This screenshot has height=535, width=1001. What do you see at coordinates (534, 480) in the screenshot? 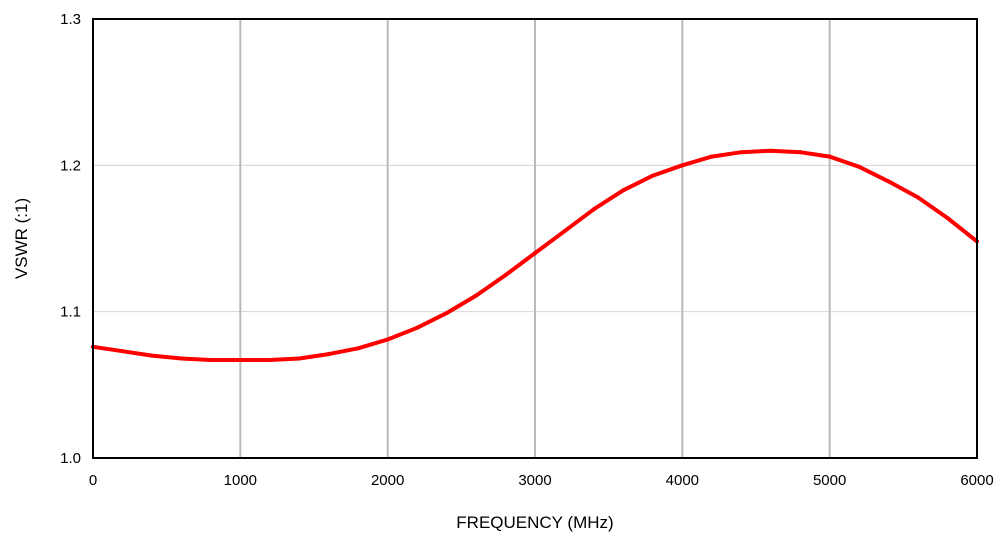
I see `x-tick-label: 3000` at bounding box center [534, 480].